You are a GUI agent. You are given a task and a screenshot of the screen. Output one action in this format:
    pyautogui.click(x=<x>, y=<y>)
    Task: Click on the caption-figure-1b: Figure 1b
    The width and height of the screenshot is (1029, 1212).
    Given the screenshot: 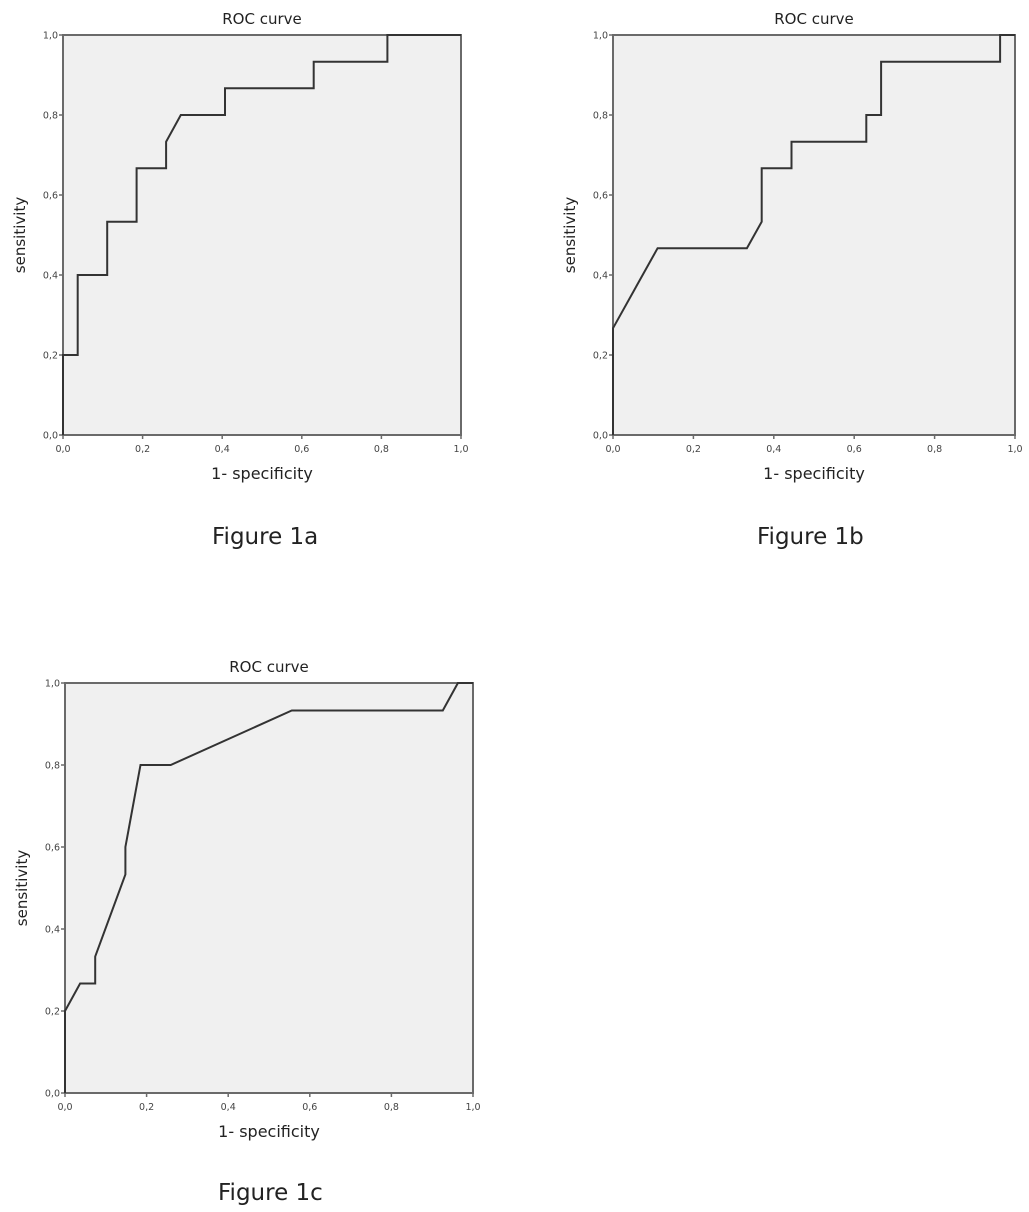 What is the action you would take?
    pyautogui.click(x=810, y=537)
    